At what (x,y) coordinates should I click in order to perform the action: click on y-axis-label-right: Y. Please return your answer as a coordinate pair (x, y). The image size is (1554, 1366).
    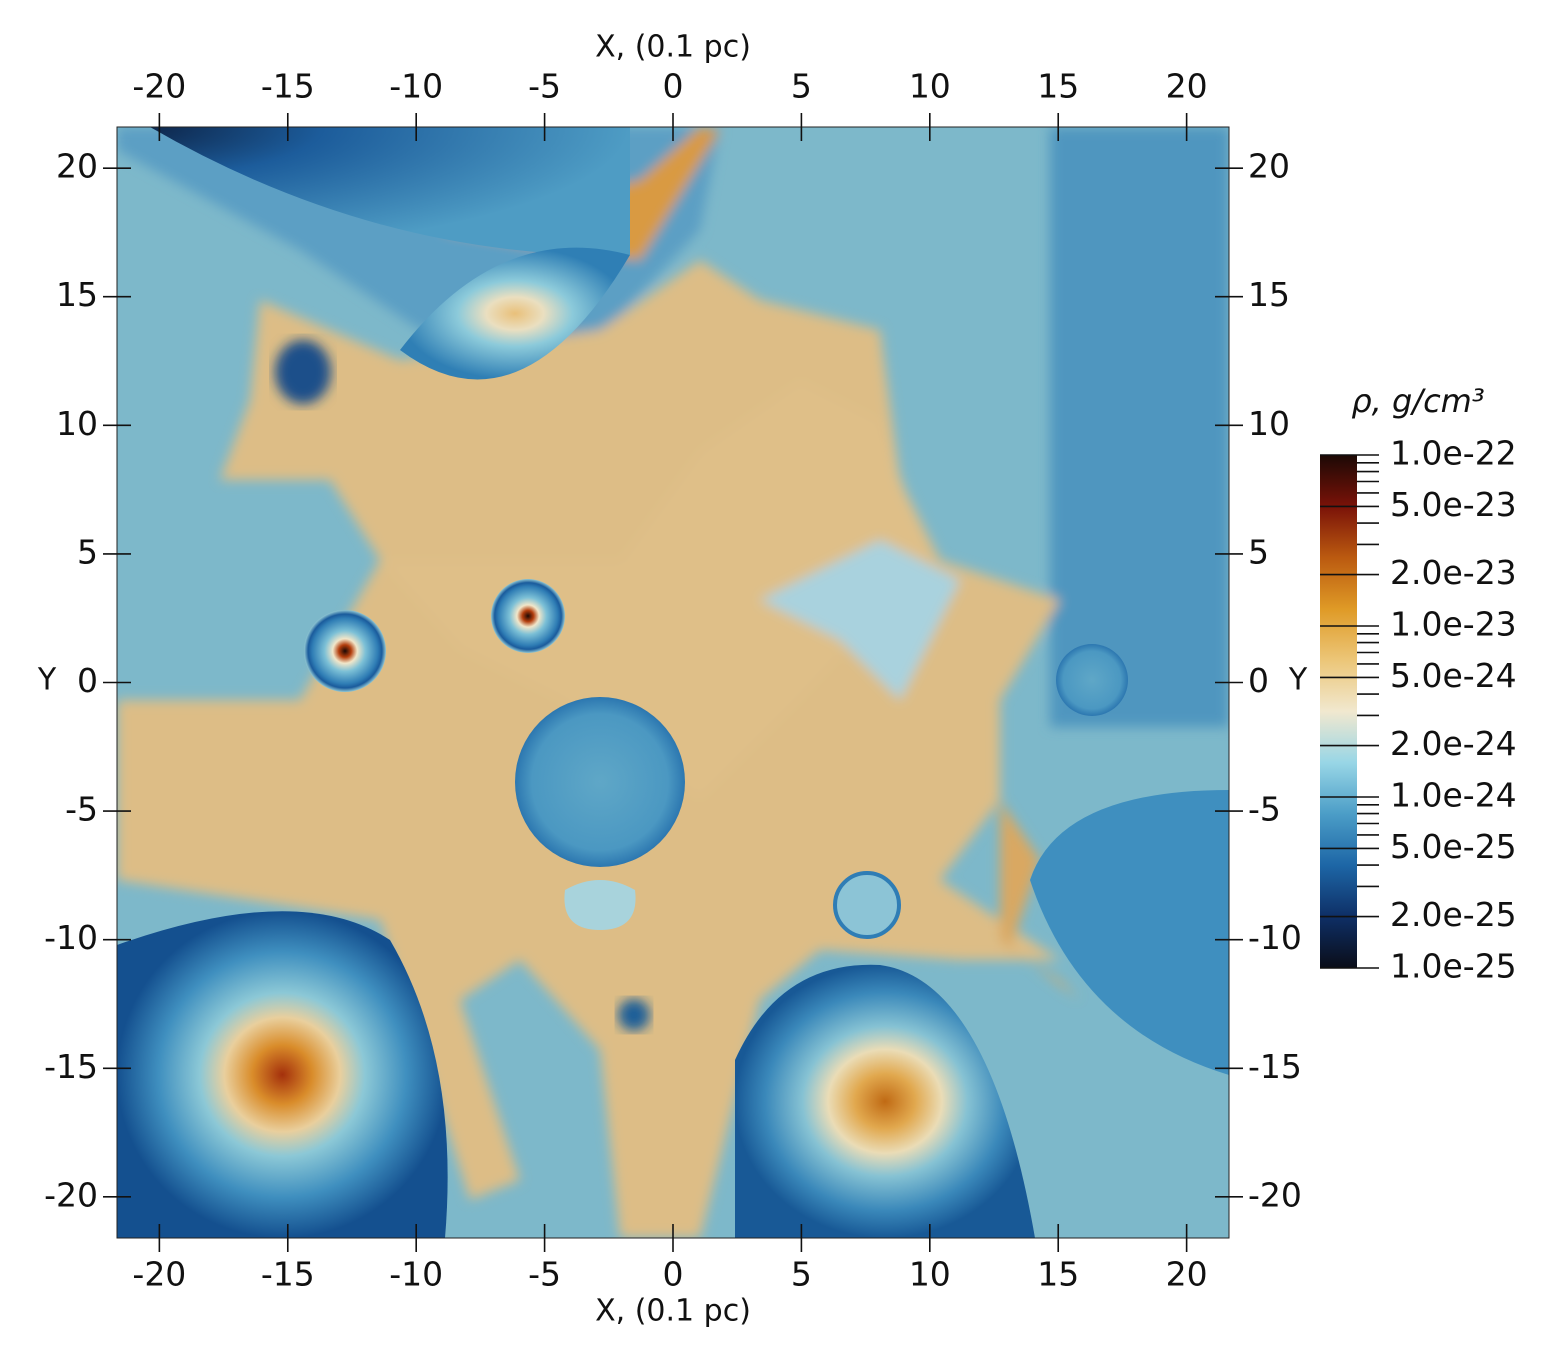
    Looking at the image, I should click on (1298, 680).